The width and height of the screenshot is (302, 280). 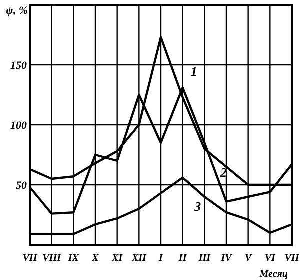 I want to click on x-tick-label: IV, so click(x=227, y=258).